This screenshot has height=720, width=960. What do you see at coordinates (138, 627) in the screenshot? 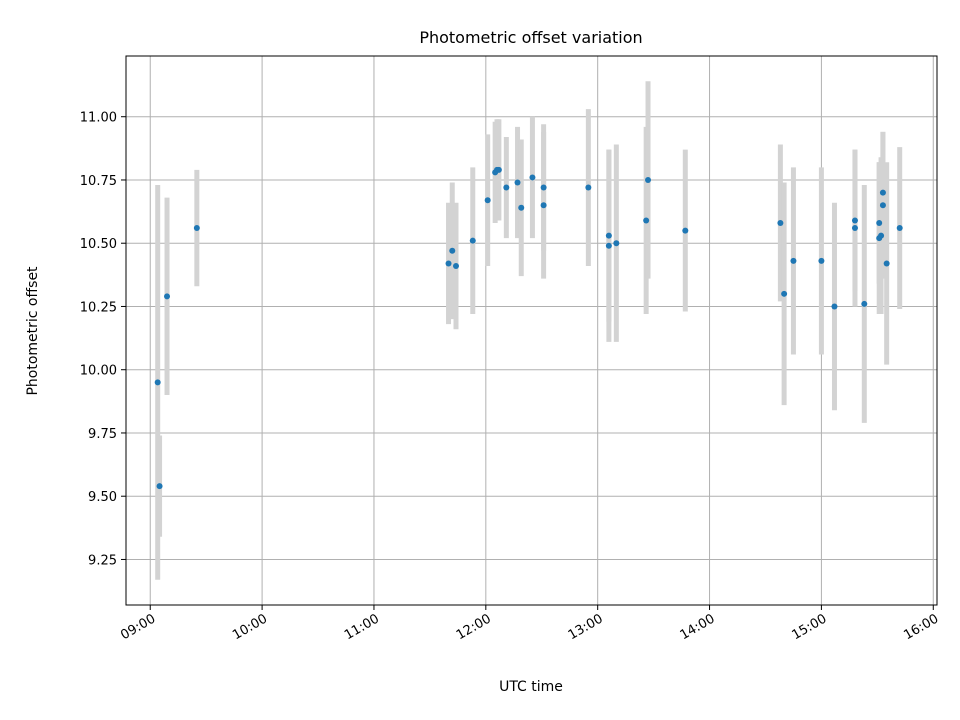
I see `x-tick-label: 09:00` at bounding box center [138, 627].